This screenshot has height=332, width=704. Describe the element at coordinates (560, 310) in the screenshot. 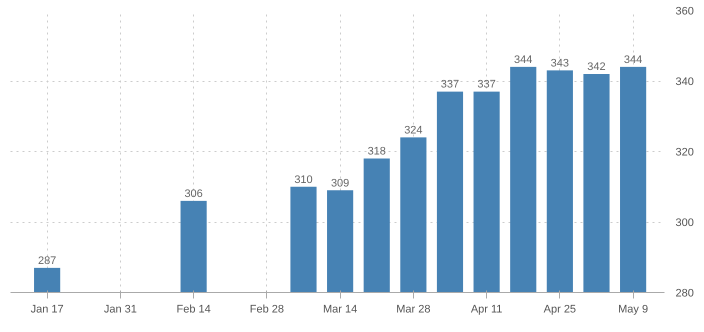

I see `x-tick-label: Apr 25` at that location.